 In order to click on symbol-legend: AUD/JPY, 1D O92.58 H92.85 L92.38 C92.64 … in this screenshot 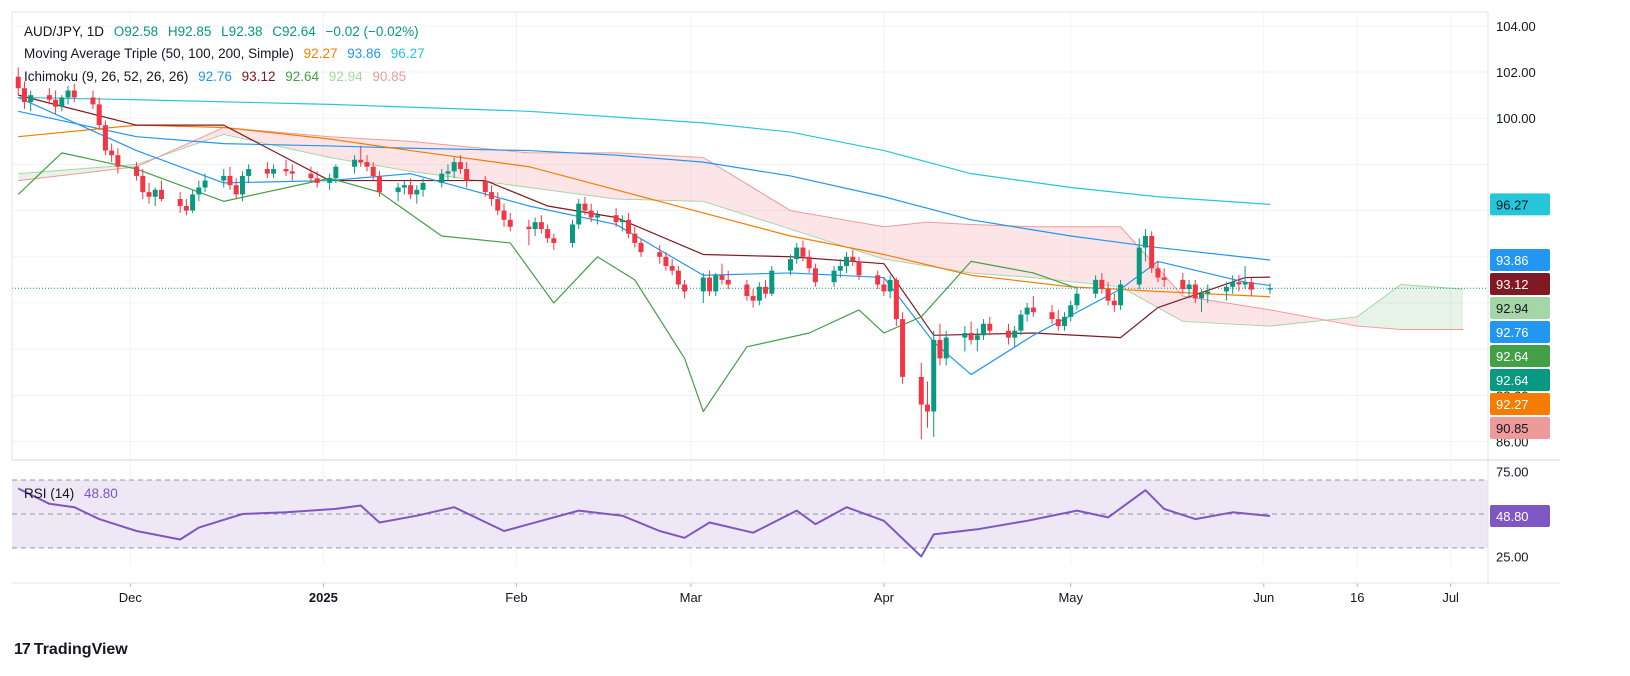, I will do `click(224, 31)`.